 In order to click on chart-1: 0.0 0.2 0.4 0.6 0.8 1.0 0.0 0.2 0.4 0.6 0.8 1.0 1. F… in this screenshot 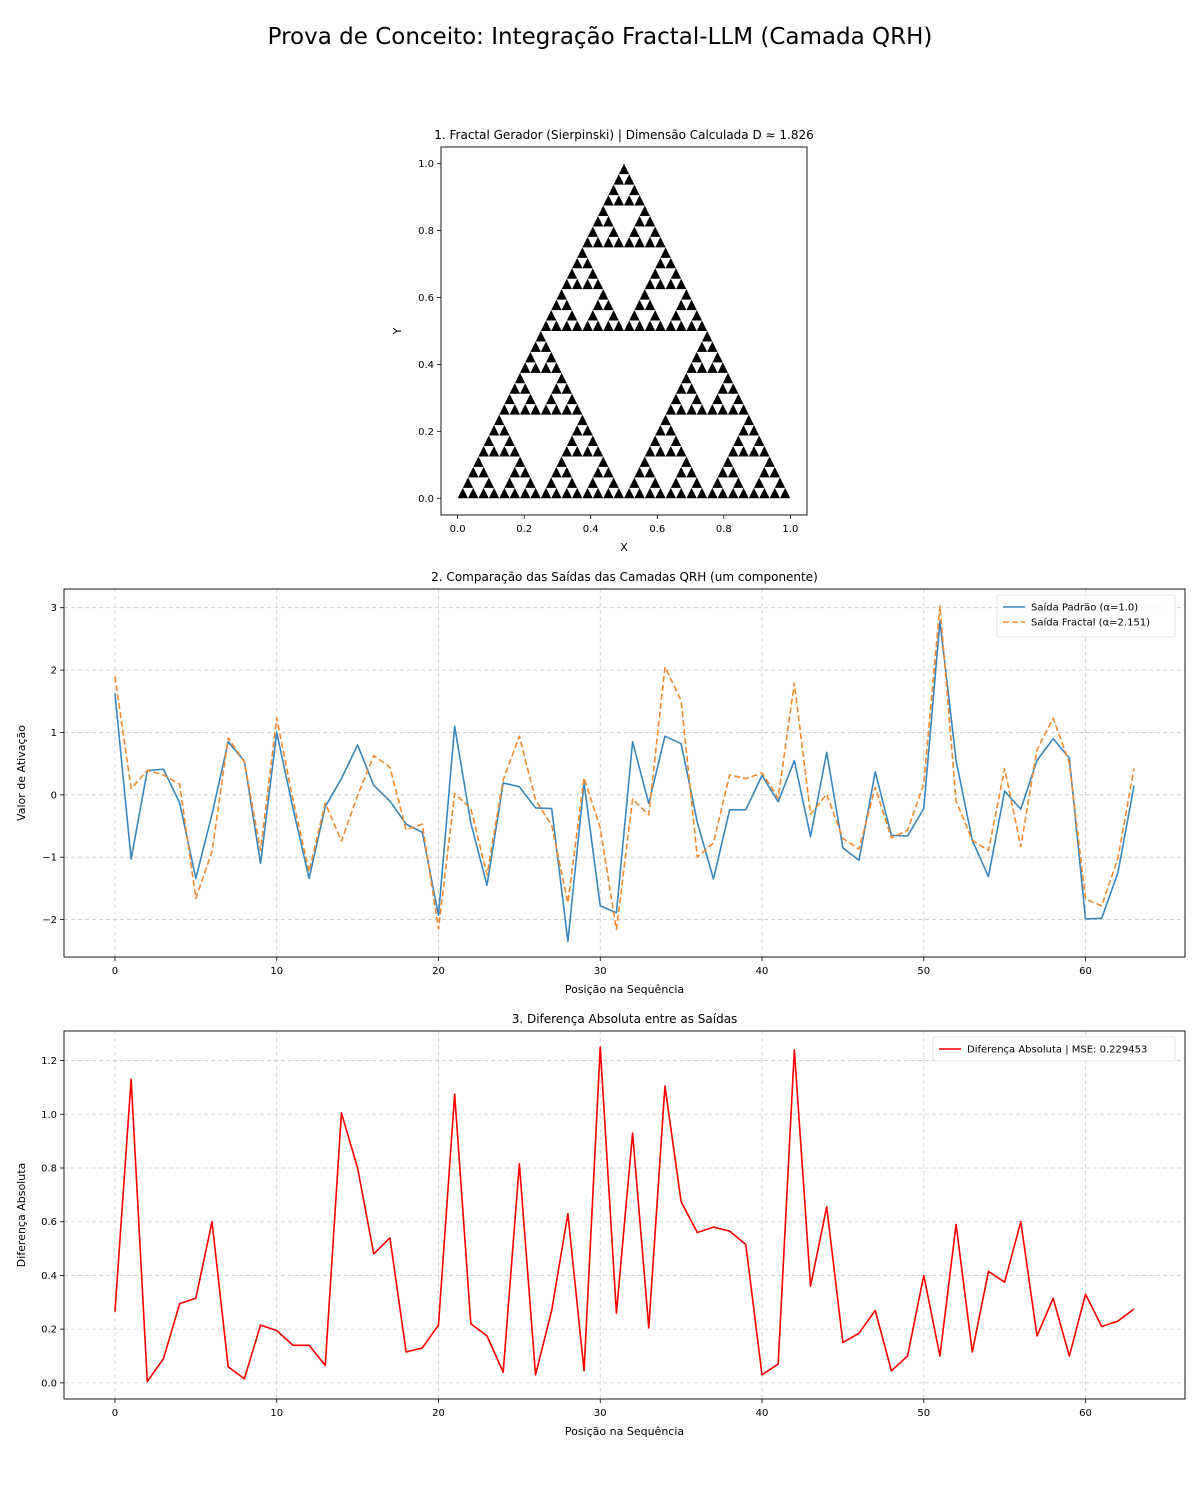, I will do `click(602, 341)`.